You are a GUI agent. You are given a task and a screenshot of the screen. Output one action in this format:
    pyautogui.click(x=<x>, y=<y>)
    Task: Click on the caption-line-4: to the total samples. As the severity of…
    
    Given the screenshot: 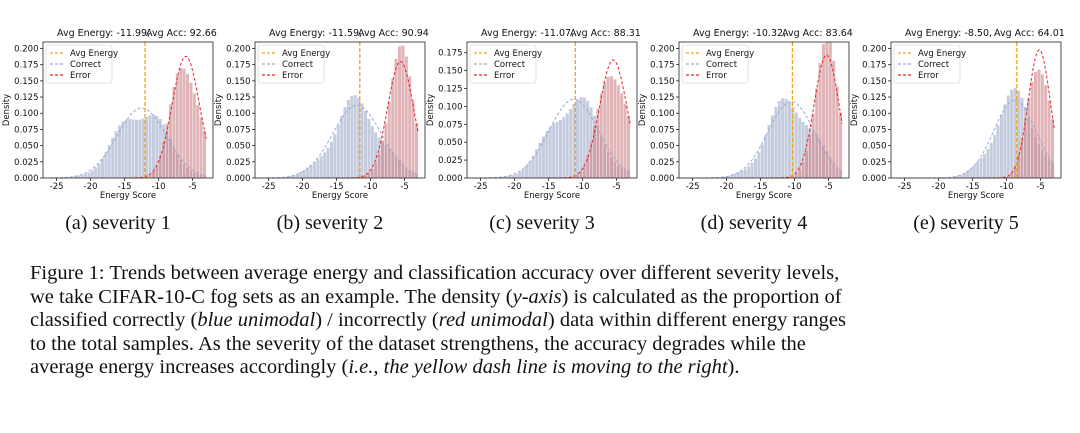 What is the action you would take?
    pyautogui.click(x=418, y=343)
    